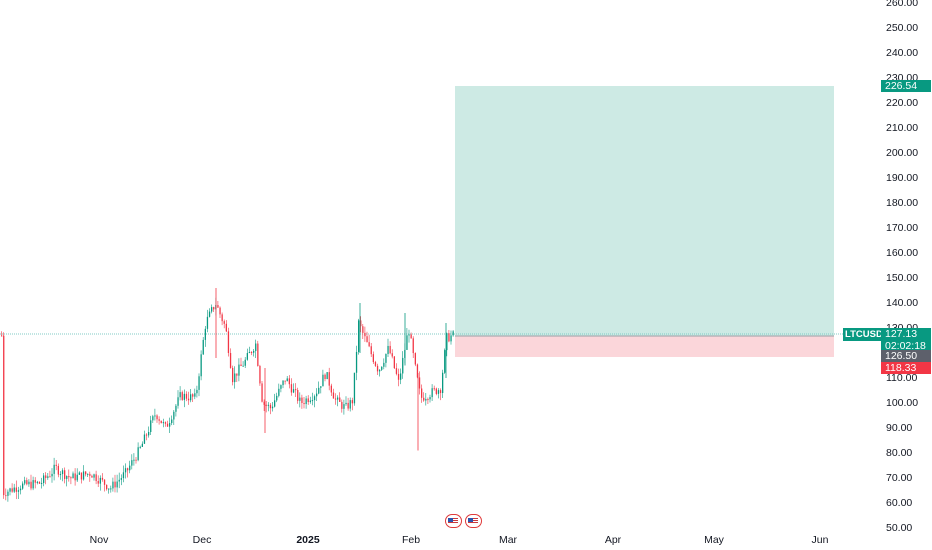 This screenshot has width=932, height=550. I want to click on price-tick-label: 260.00, so click(902, 4).